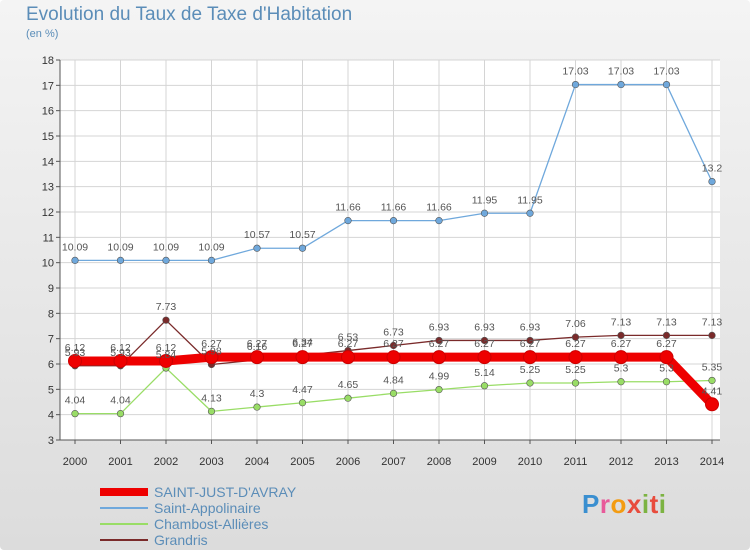 This screenshot has width=750, height=550. I want to click on chart-unit-label: (en %), so click(42, 34).